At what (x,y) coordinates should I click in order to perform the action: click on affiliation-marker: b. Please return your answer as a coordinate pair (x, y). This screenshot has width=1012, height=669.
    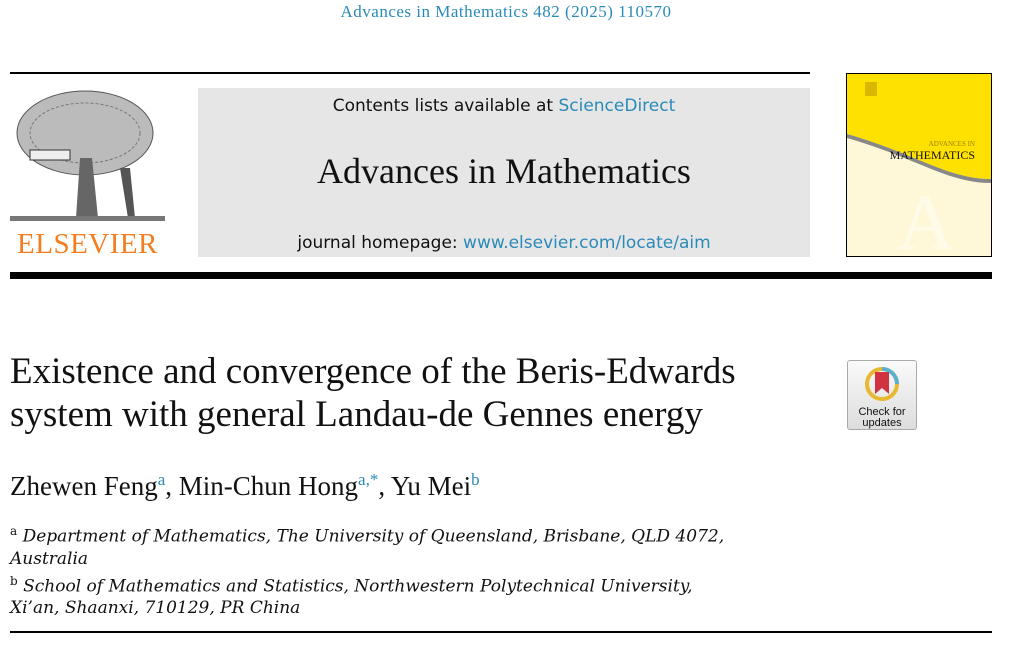
    Looking at the image, I should click on (475, 479).